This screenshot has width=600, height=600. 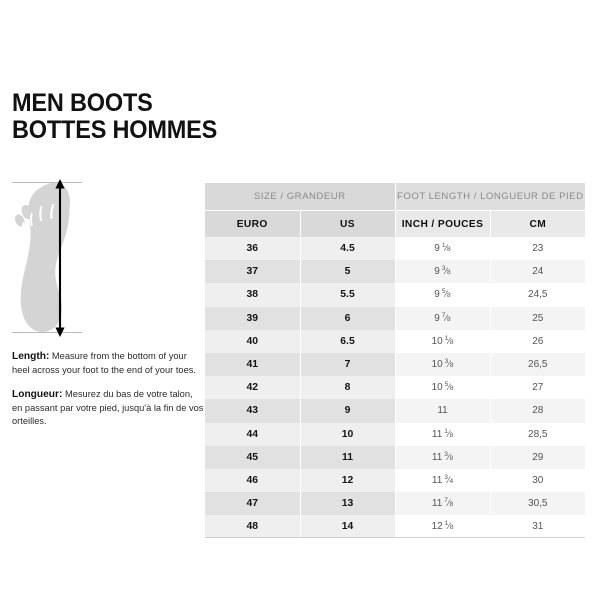 I want to click on cell-inch: 9 1⁄8, so click(x=443, y=249).